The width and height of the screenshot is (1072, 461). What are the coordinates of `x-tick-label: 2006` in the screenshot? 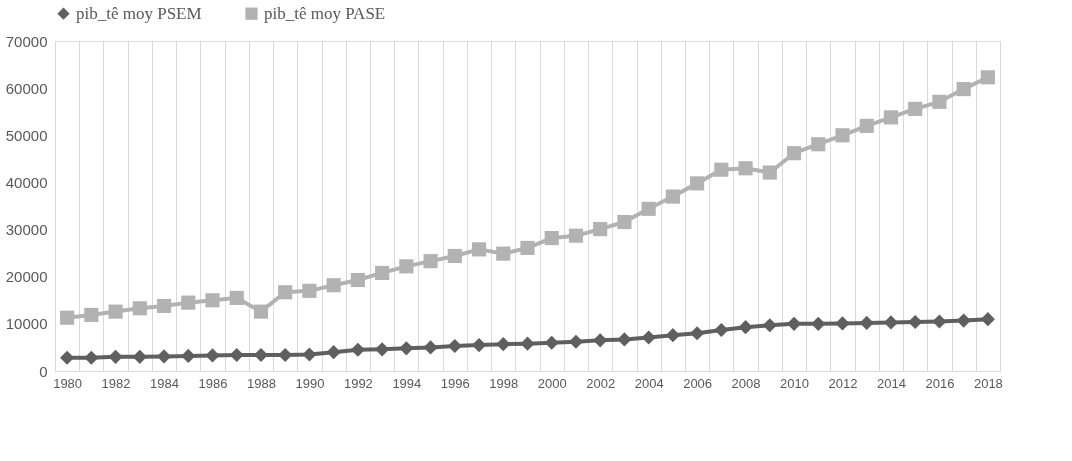 It's located at (698, 383).